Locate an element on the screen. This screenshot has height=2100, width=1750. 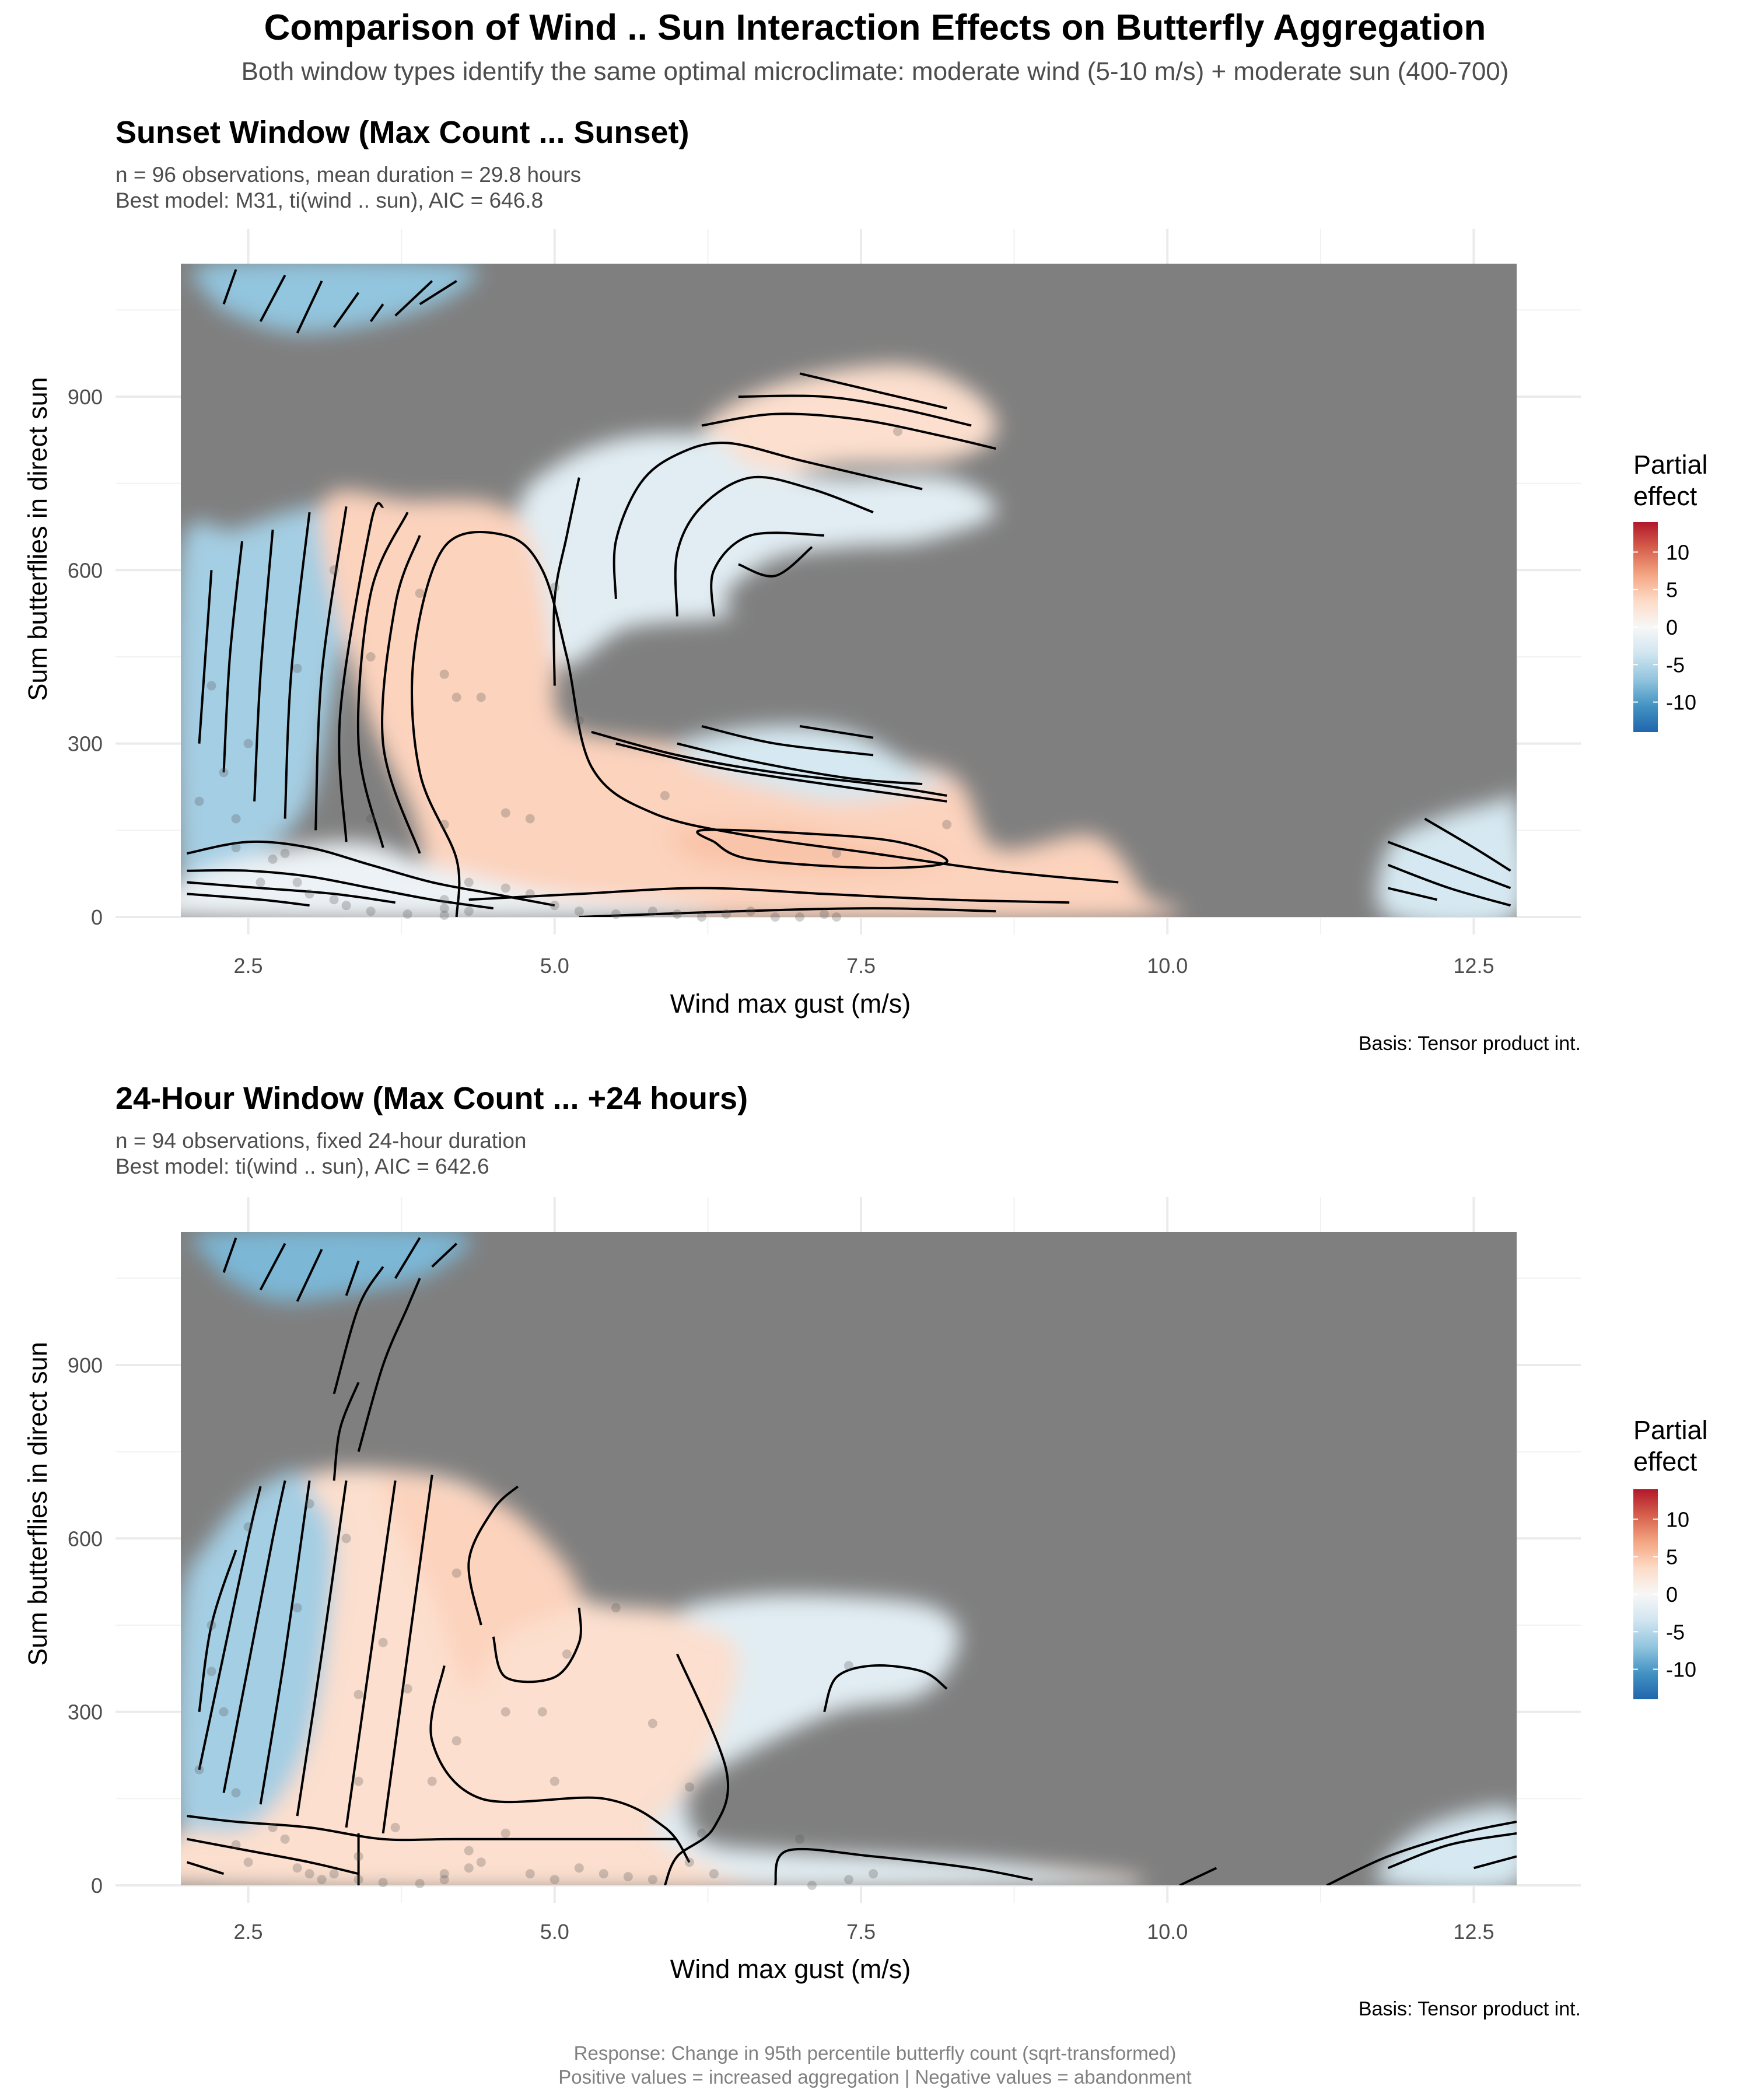
y-tick-label: 600 is located at coordinates (85, 570).